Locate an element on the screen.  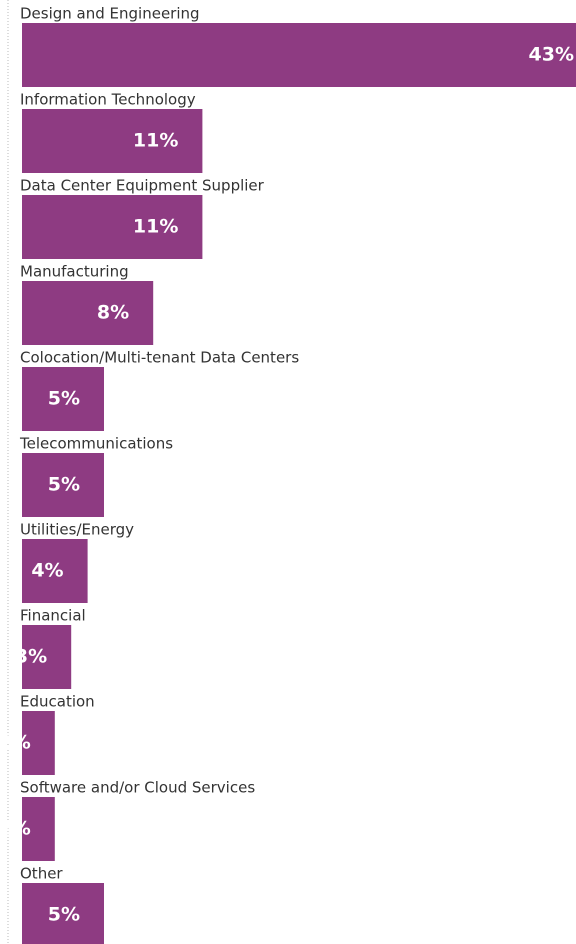
category-label: Design and Engineering is located at coordinates (110, 14).